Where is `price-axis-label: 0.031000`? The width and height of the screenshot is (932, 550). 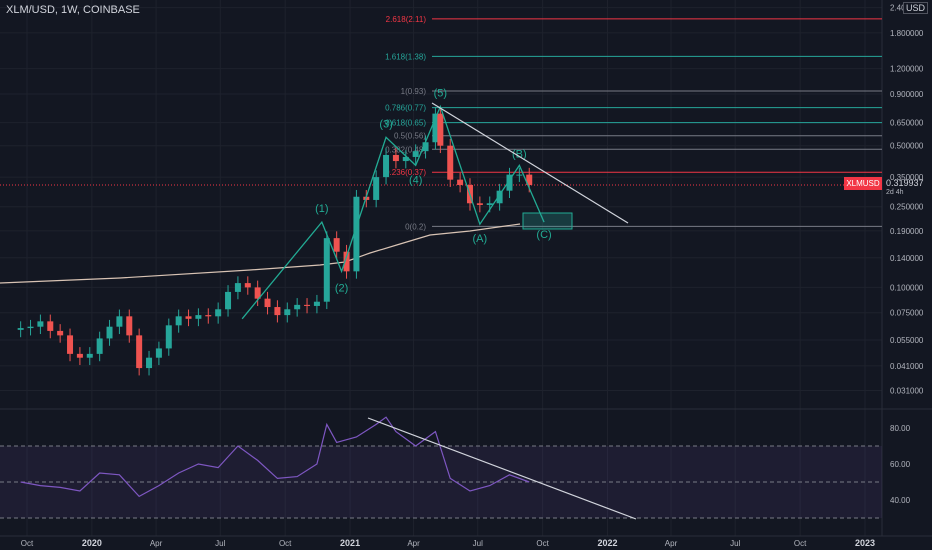
price-axis-label: 0.031000 is located at coordinates (907, 391).